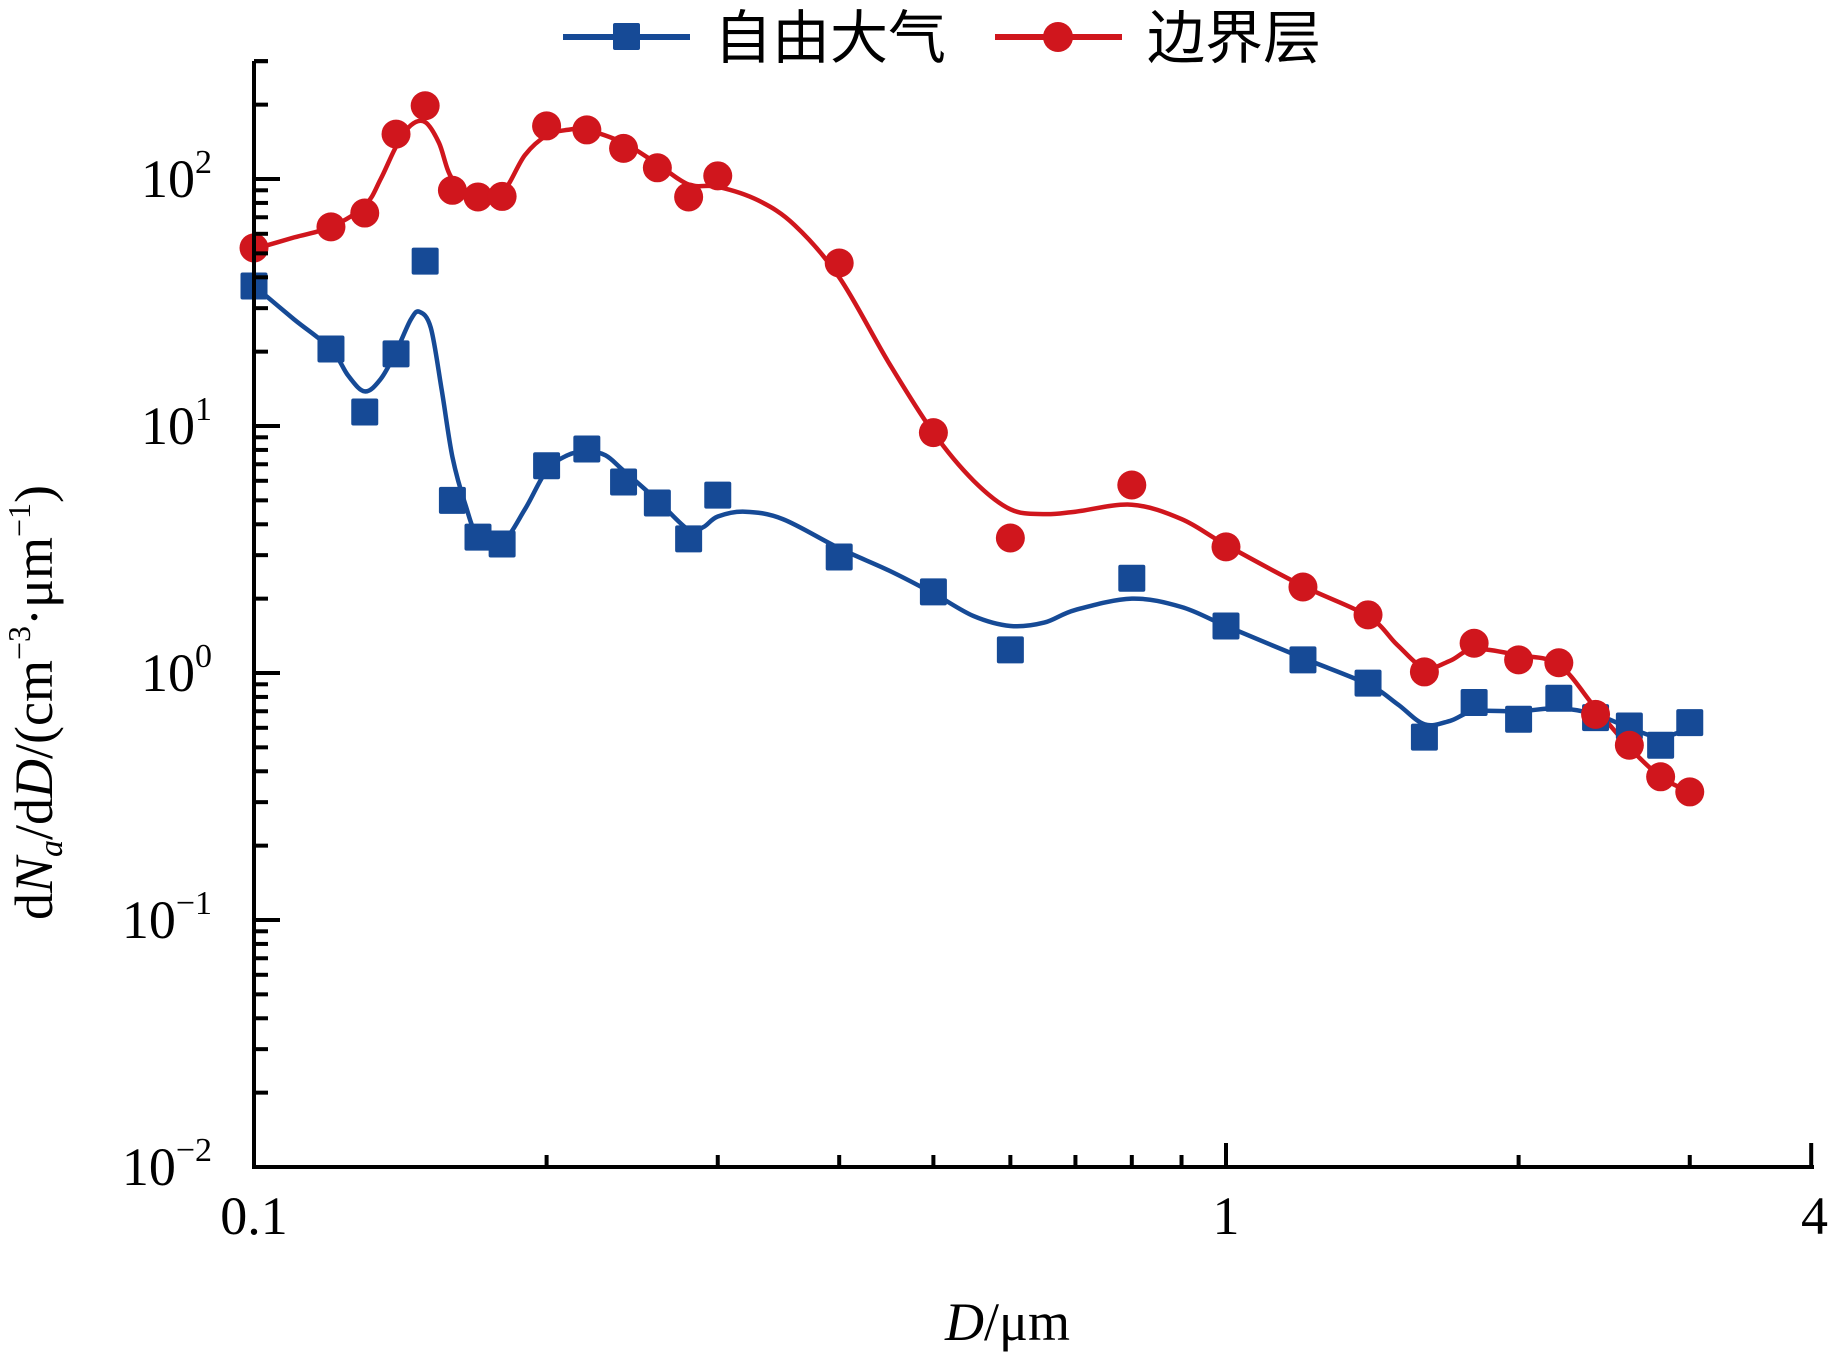 The width and height of the screenshot is (1830, 1359). I want to click on x-tick-label: 1, so click(1226, 1216).